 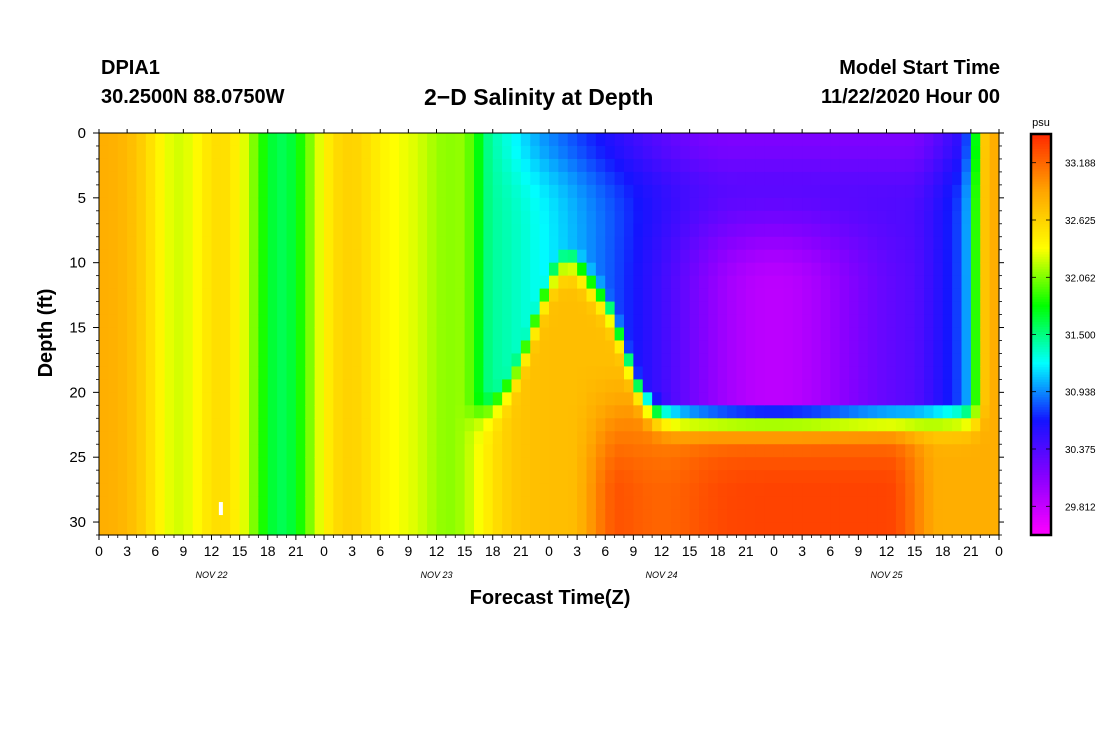 I want to click on x-tick-label: 18, so click(x=718, y=551).